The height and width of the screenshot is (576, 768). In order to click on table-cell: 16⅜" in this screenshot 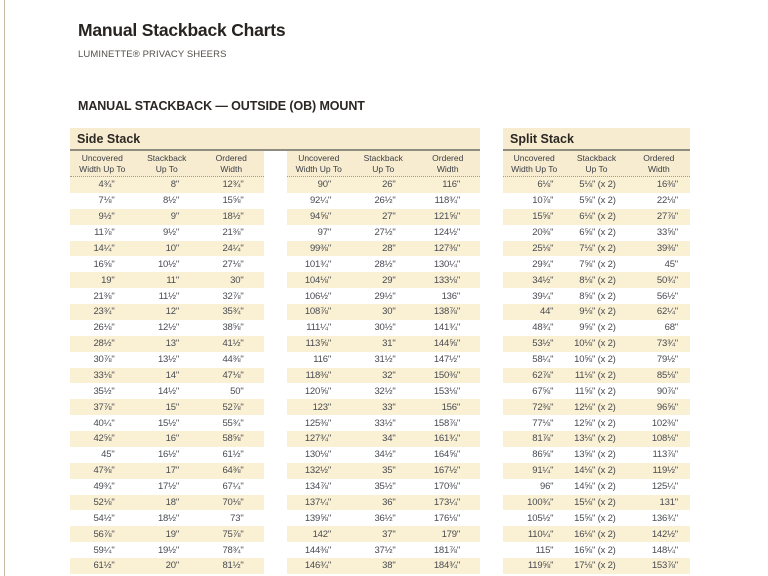, I will do `click(667, 185)`.